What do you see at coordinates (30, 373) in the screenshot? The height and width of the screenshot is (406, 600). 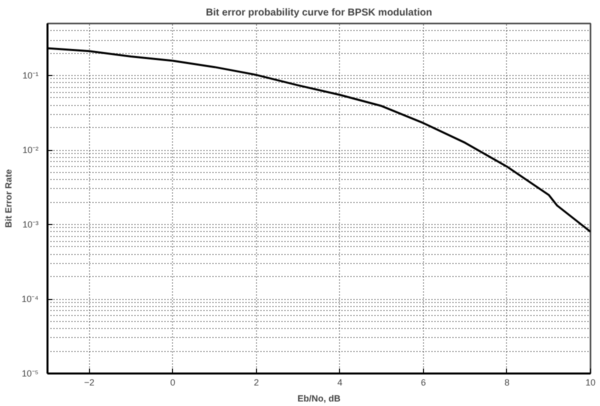 I see `y-tick-label: 10⁻⁵` at bounding box center [30, 373].